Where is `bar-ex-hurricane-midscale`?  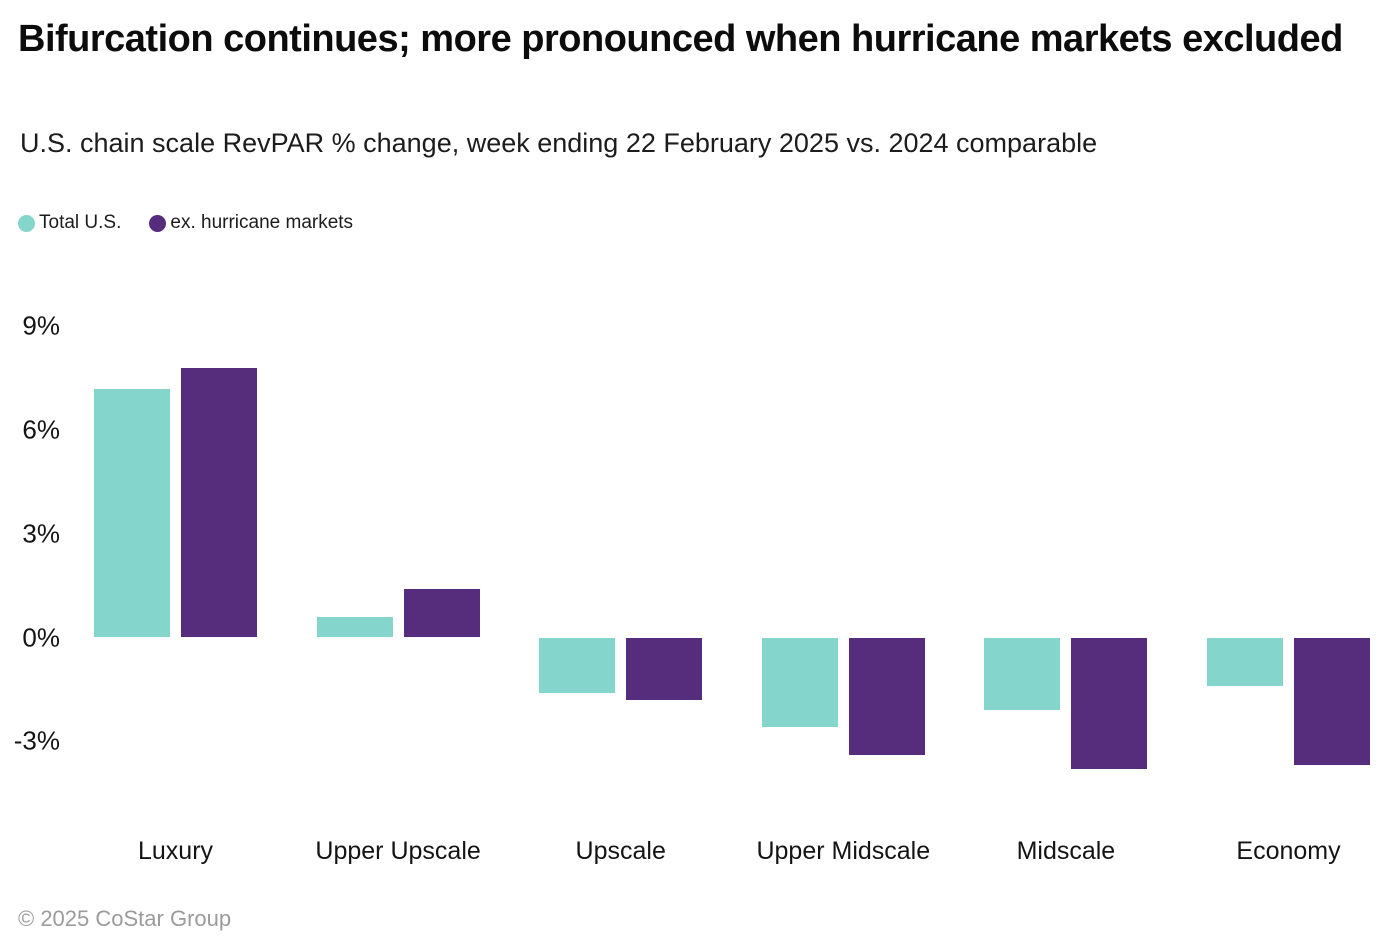
bar-ex-hurricane-midscale is located at coordinates (1109, 703).